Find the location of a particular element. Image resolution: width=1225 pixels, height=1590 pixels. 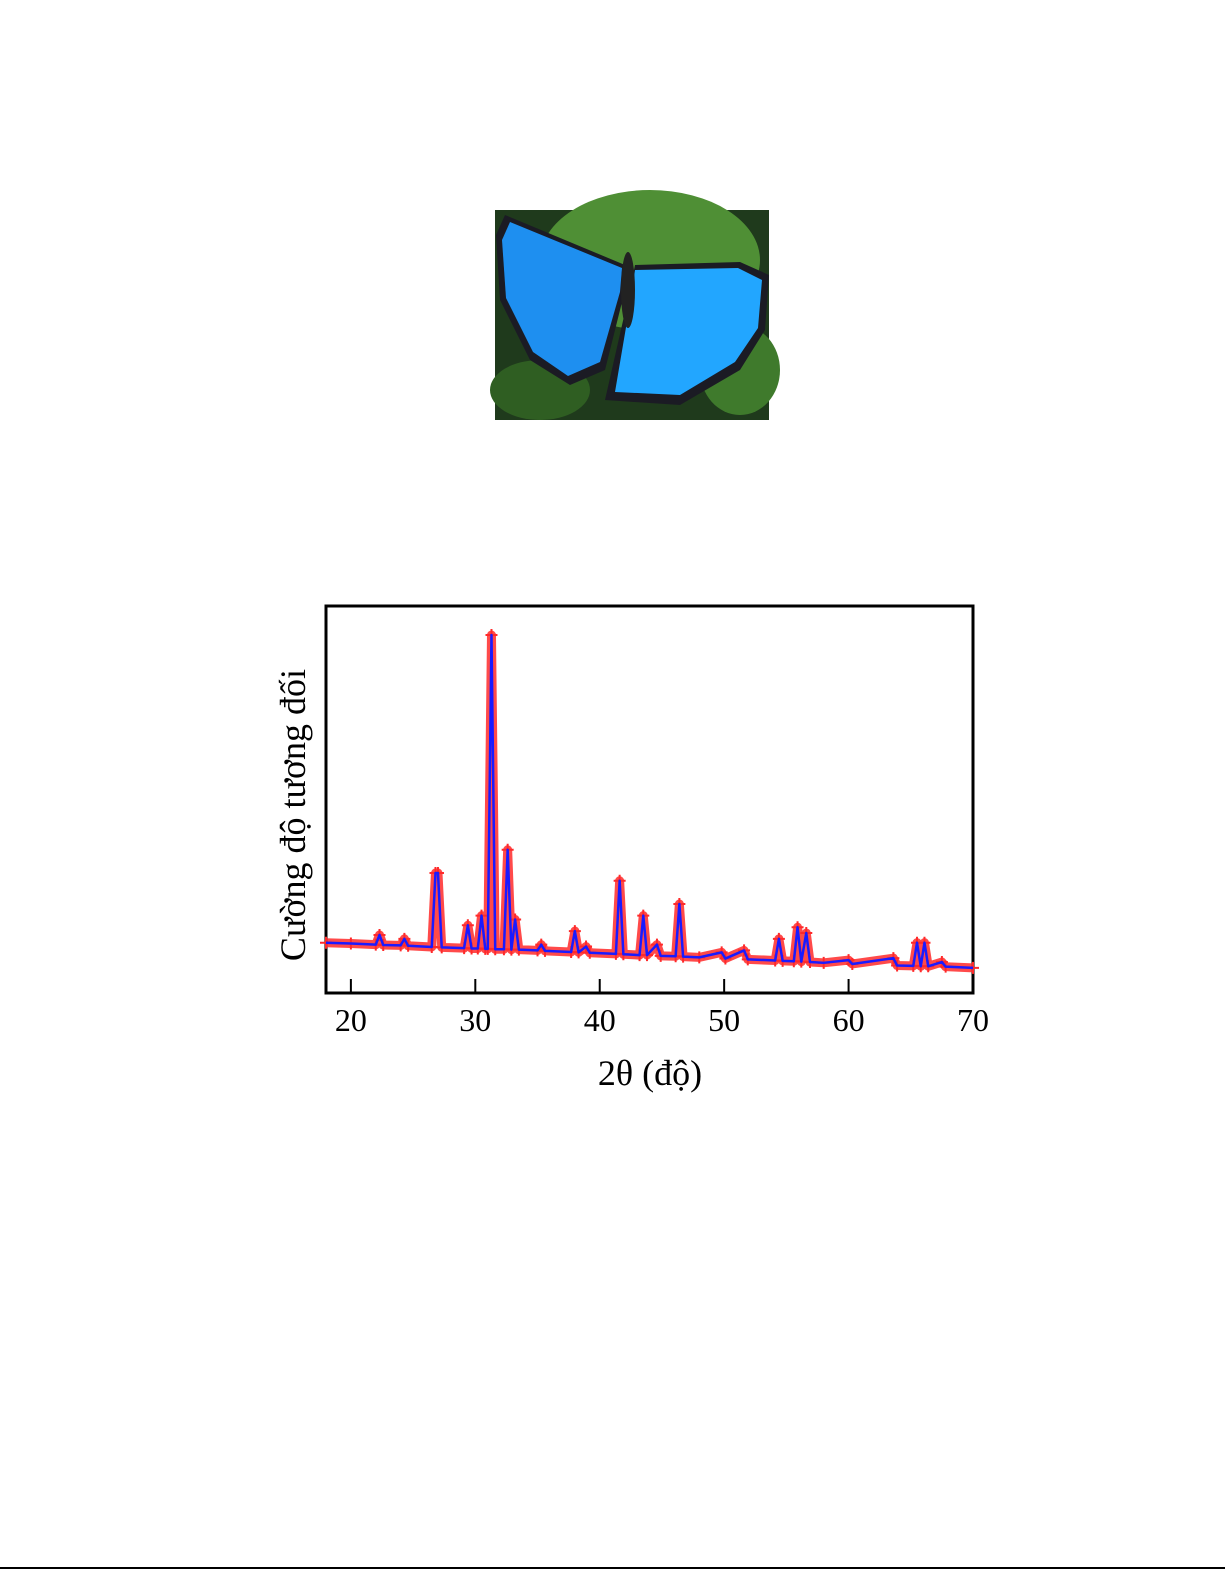

x-tick-label: 40 is located at coordinates (600, 1020).